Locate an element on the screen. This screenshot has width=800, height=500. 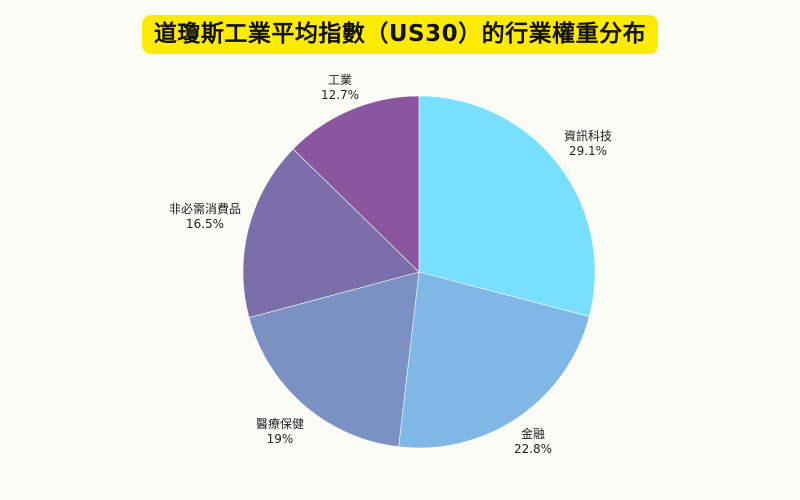
slice-label: 工業 12.7% is located at coordinates (340, 88).